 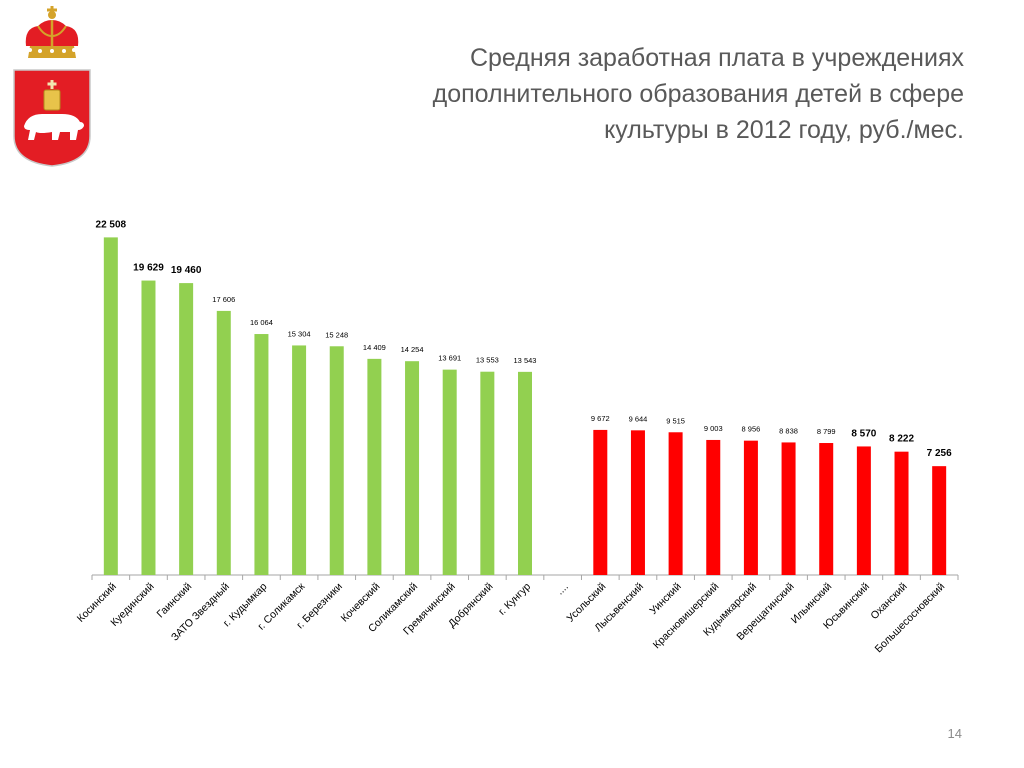 What do you see at coordinates (863, 433) in the screenshot?
I see `data-label: 8 570` at bounding box center [863, 433].